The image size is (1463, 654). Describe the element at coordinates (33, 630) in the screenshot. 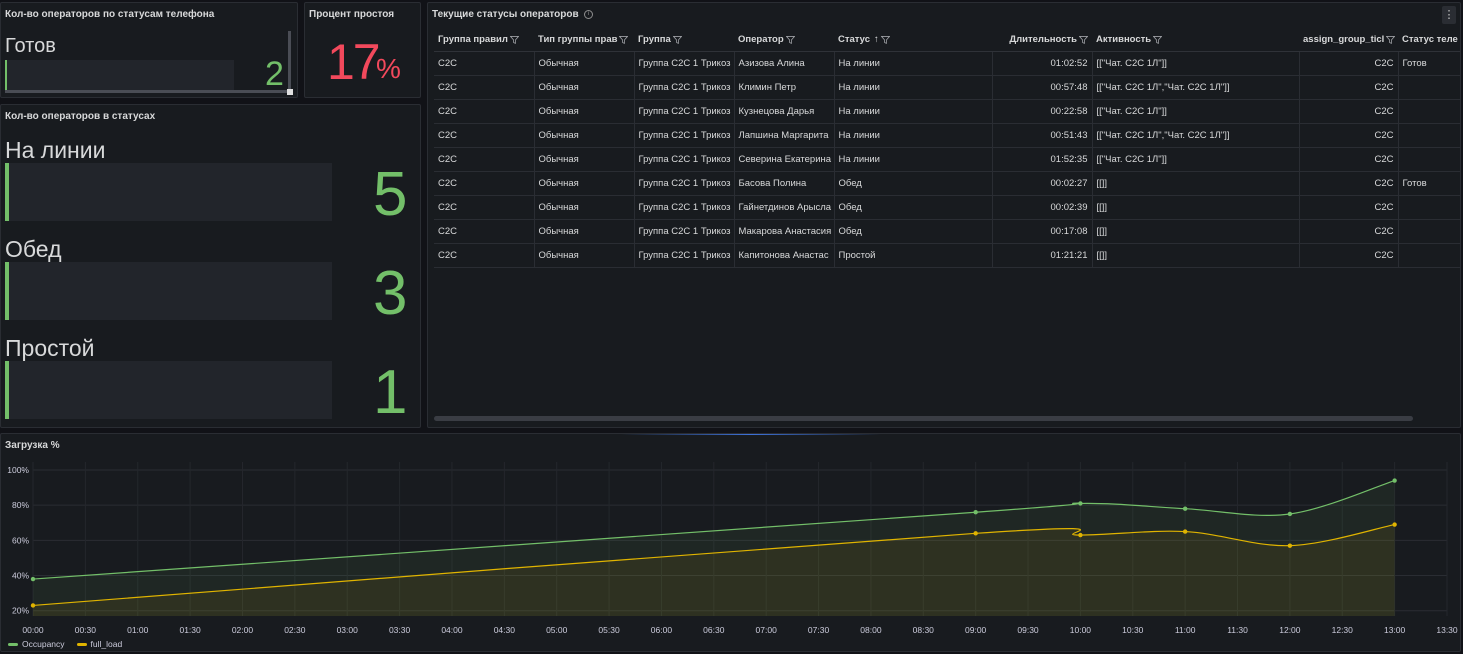

I see `x-tick-label: 00:00` at that location.